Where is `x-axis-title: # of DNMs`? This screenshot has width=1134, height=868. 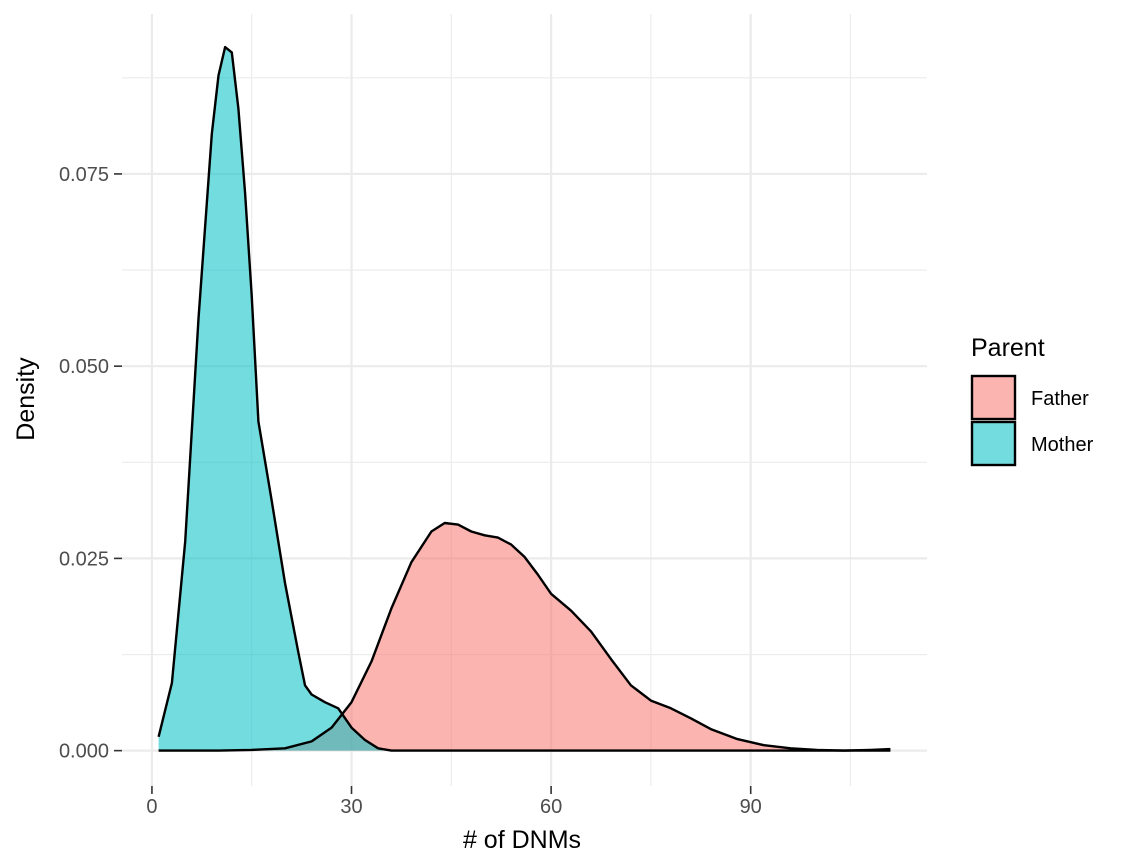
x-axis-title: # of DNMs is located at coordinates (522, 840).